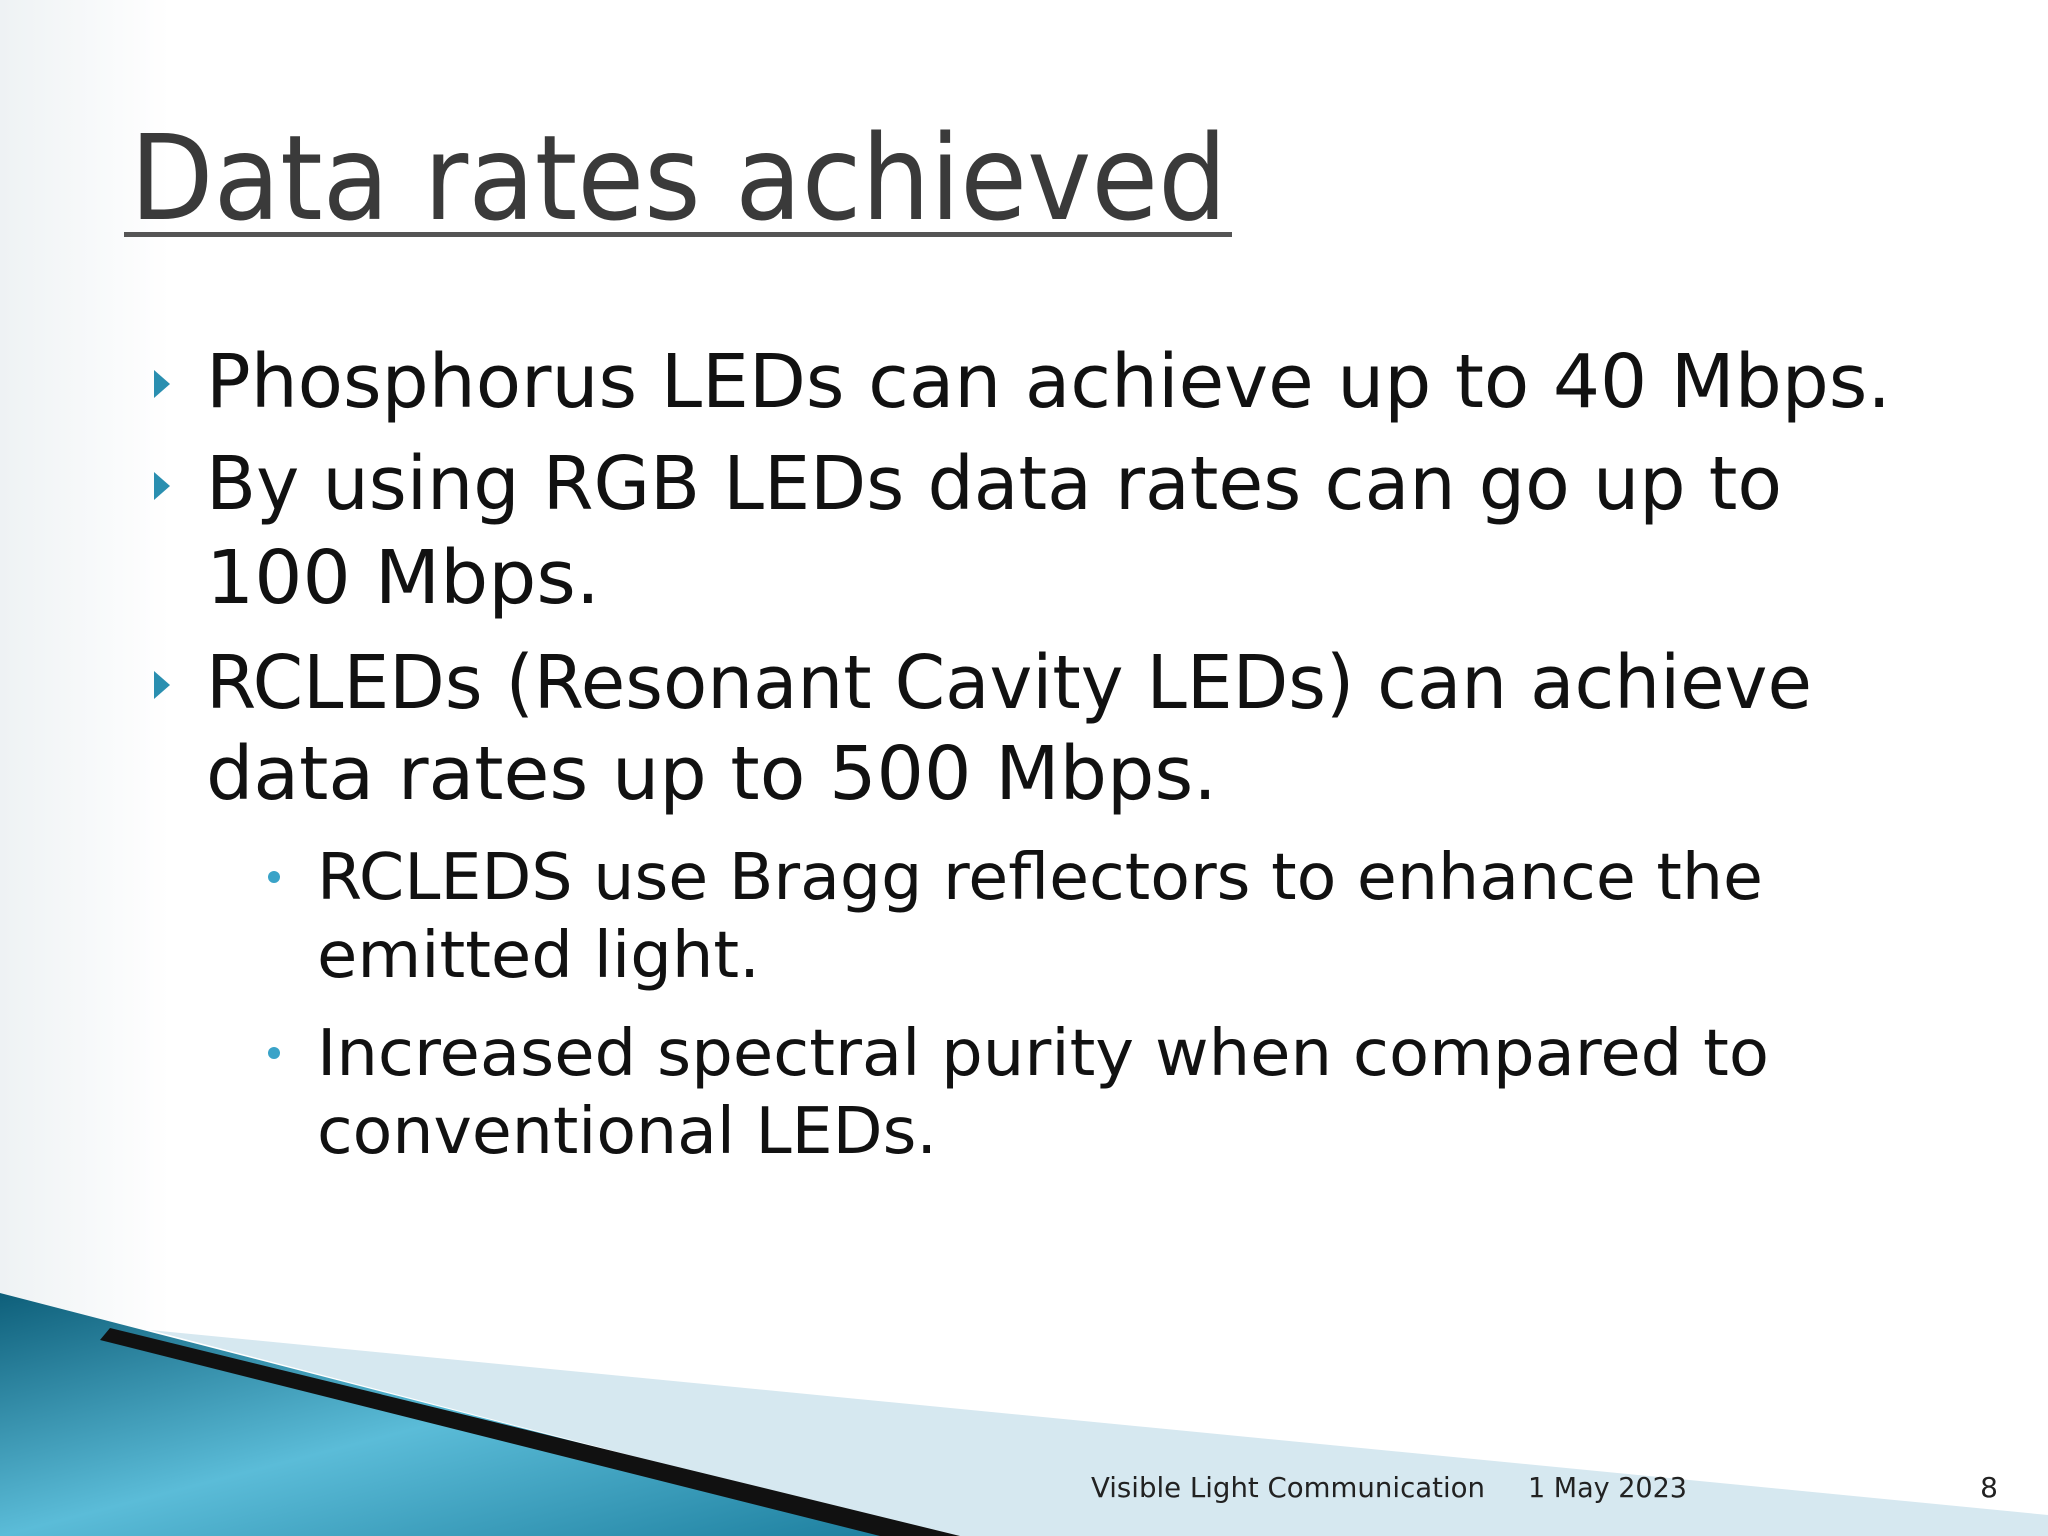 This screenshot has width=2048, height=1536. I want to click on sub-bullet-text: conventional LEDs., so click(627, 1132).